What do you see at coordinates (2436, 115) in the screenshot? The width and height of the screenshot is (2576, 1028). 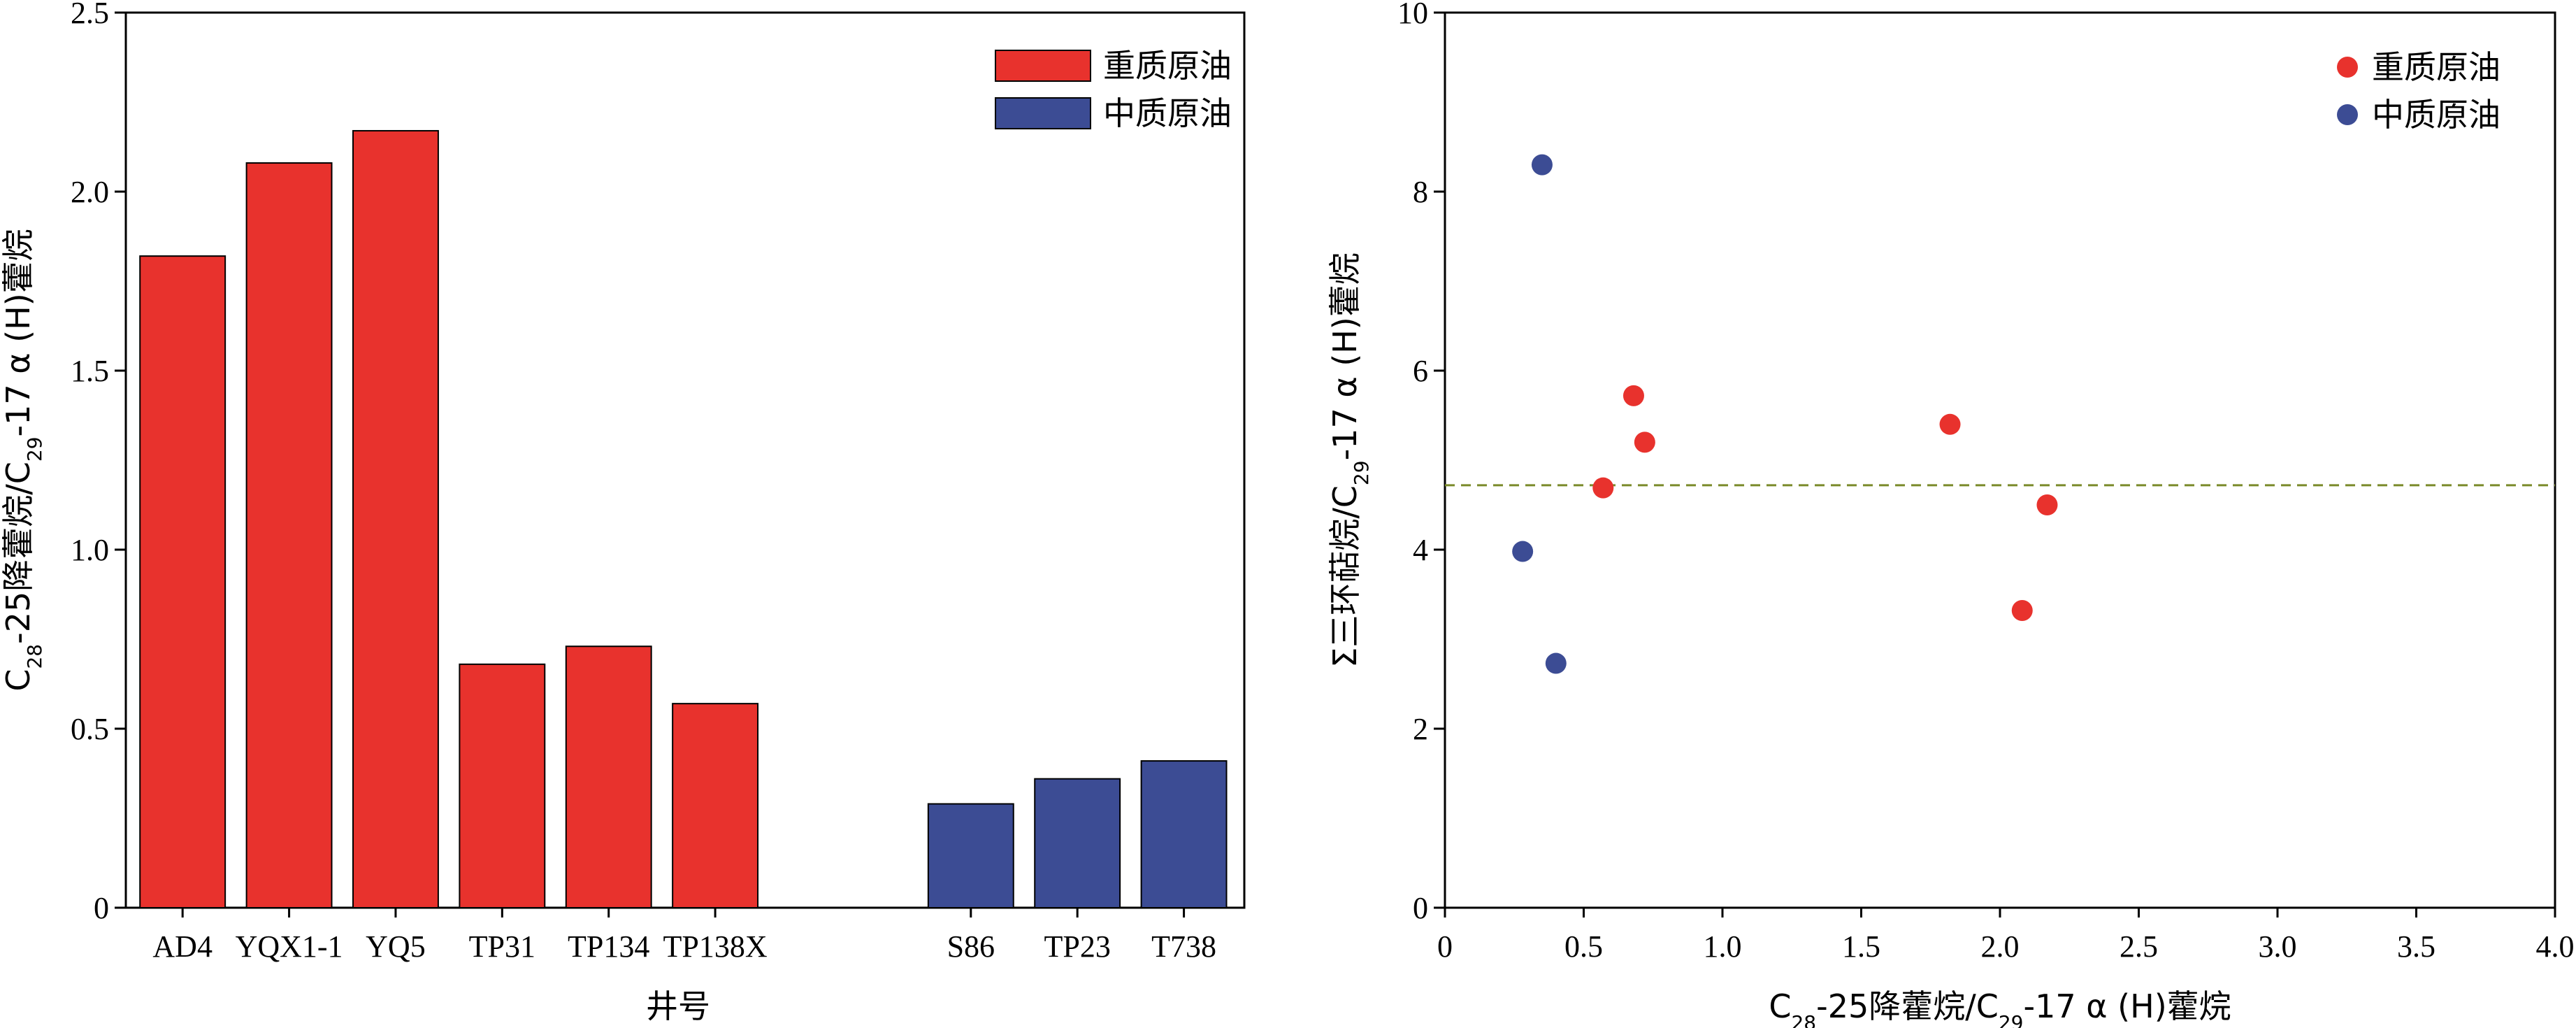 I see `scatter-legend-label: 中质原油` at bounding box center [2436, 115].